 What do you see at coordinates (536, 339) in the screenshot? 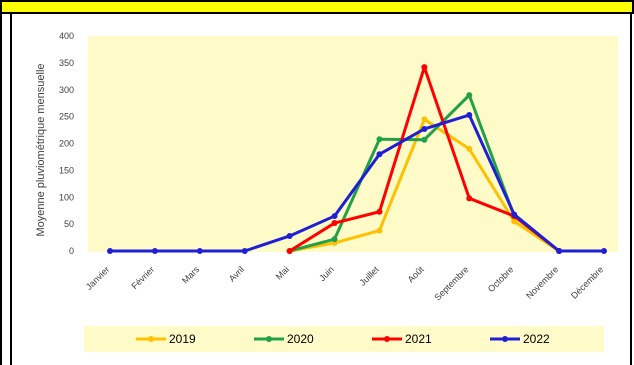
I see `legend-label: 2022` at bounding box center [536, 339].